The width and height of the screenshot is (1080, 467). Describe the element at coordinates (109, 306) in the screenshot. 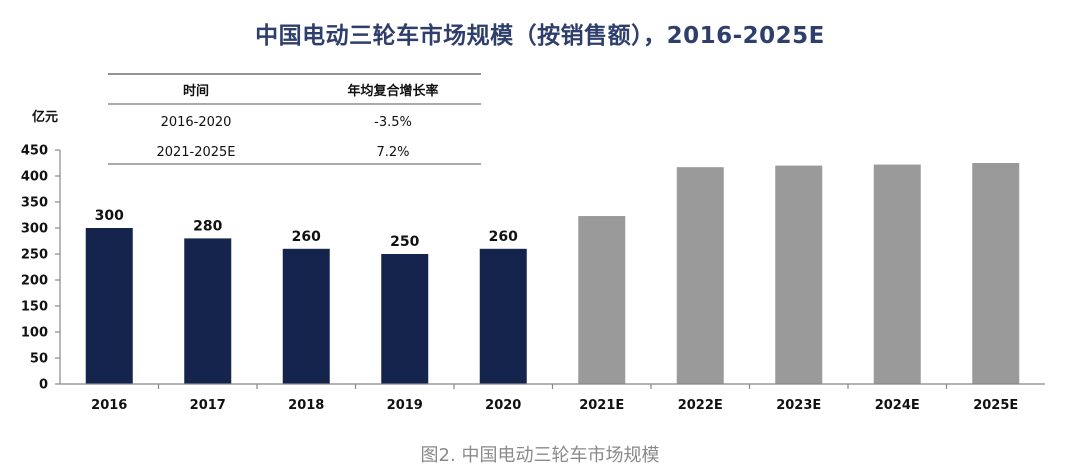

I see `bar-2016` at that location.